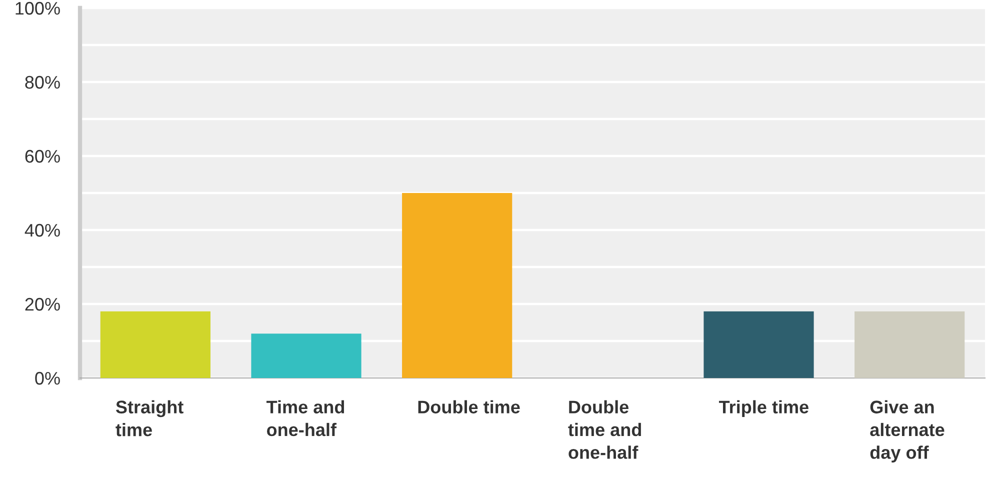 The width and height of the screenshot is (990, 478). Describe the element at coordinates (469, 407) in the screenshot. I see `x-tick-label: Double time` at that location.